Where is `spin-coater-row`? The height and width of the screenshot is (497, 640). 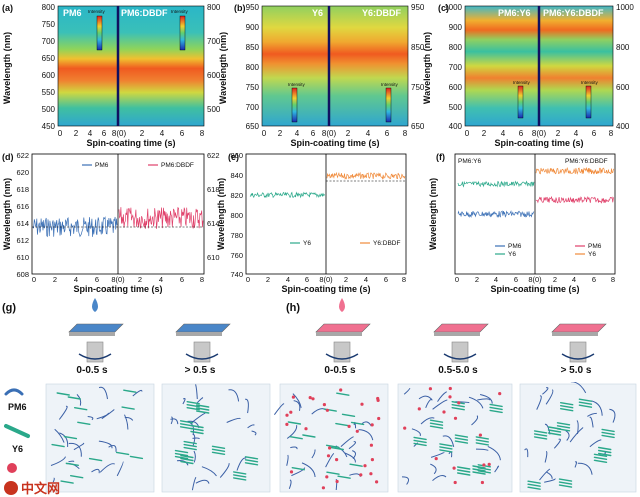
spin-coater-row is located at coordinates (337, 330).